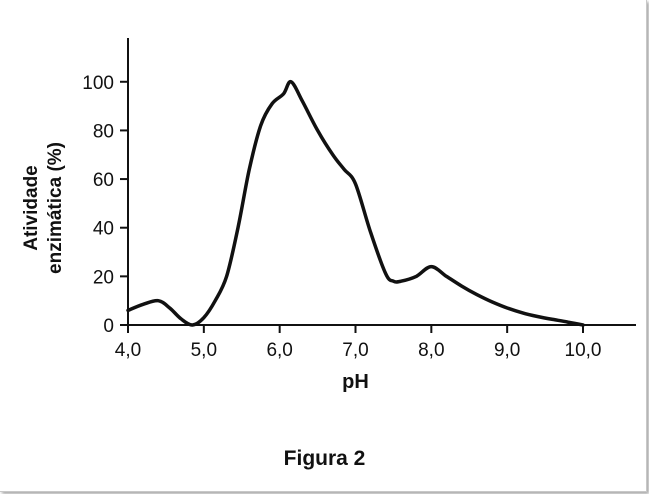 Image resolution: width=649 pixels, height=494 pixels. Describe the element at coordinates (507, 350) in the screenshot. I see `x-tick-label: 9,0` at that location.